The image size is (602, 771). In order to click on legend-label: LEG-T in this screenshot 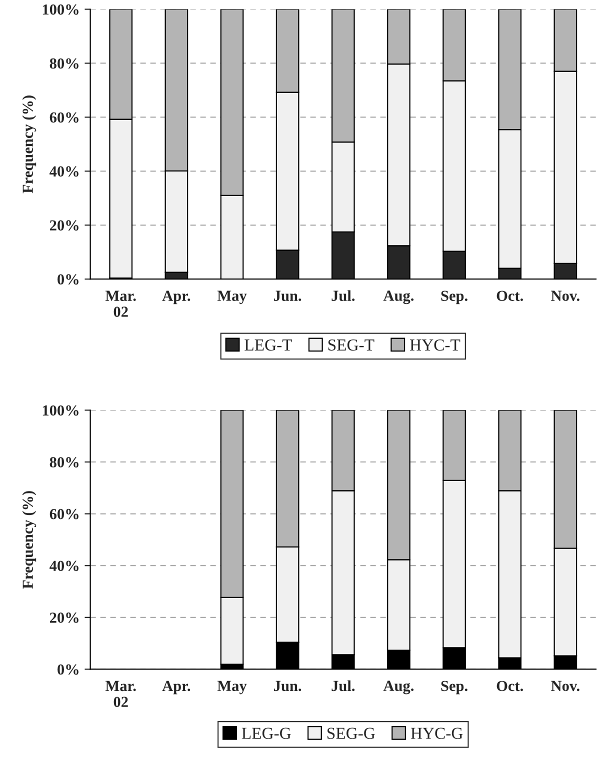, I will do `click(268, 345)`.